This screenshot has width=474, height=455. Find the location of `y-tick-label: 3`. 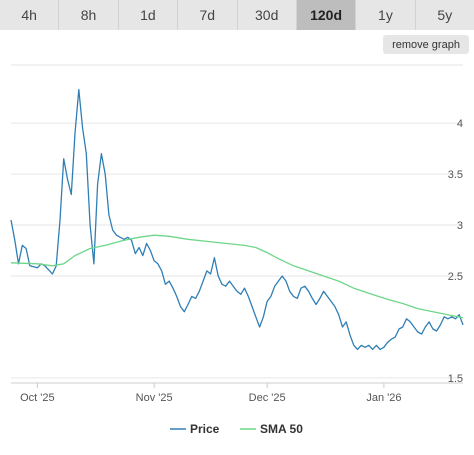

y-tick-label: 3 is located at coordinates (460, 226).